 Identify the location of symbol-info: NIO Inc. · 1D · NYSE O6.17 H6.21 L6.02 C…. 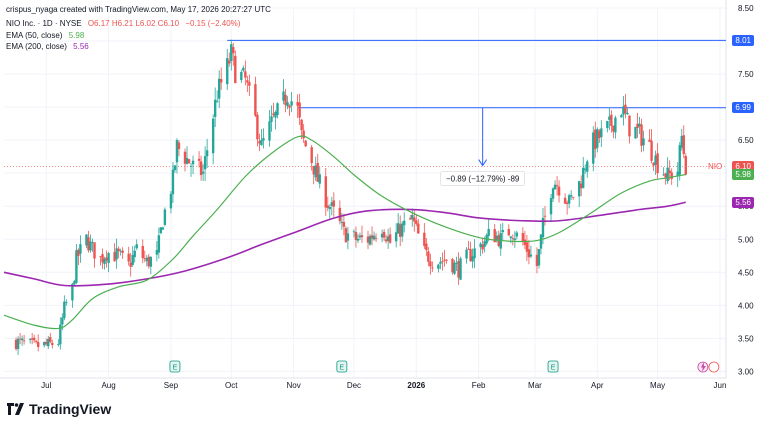
(123, 23).